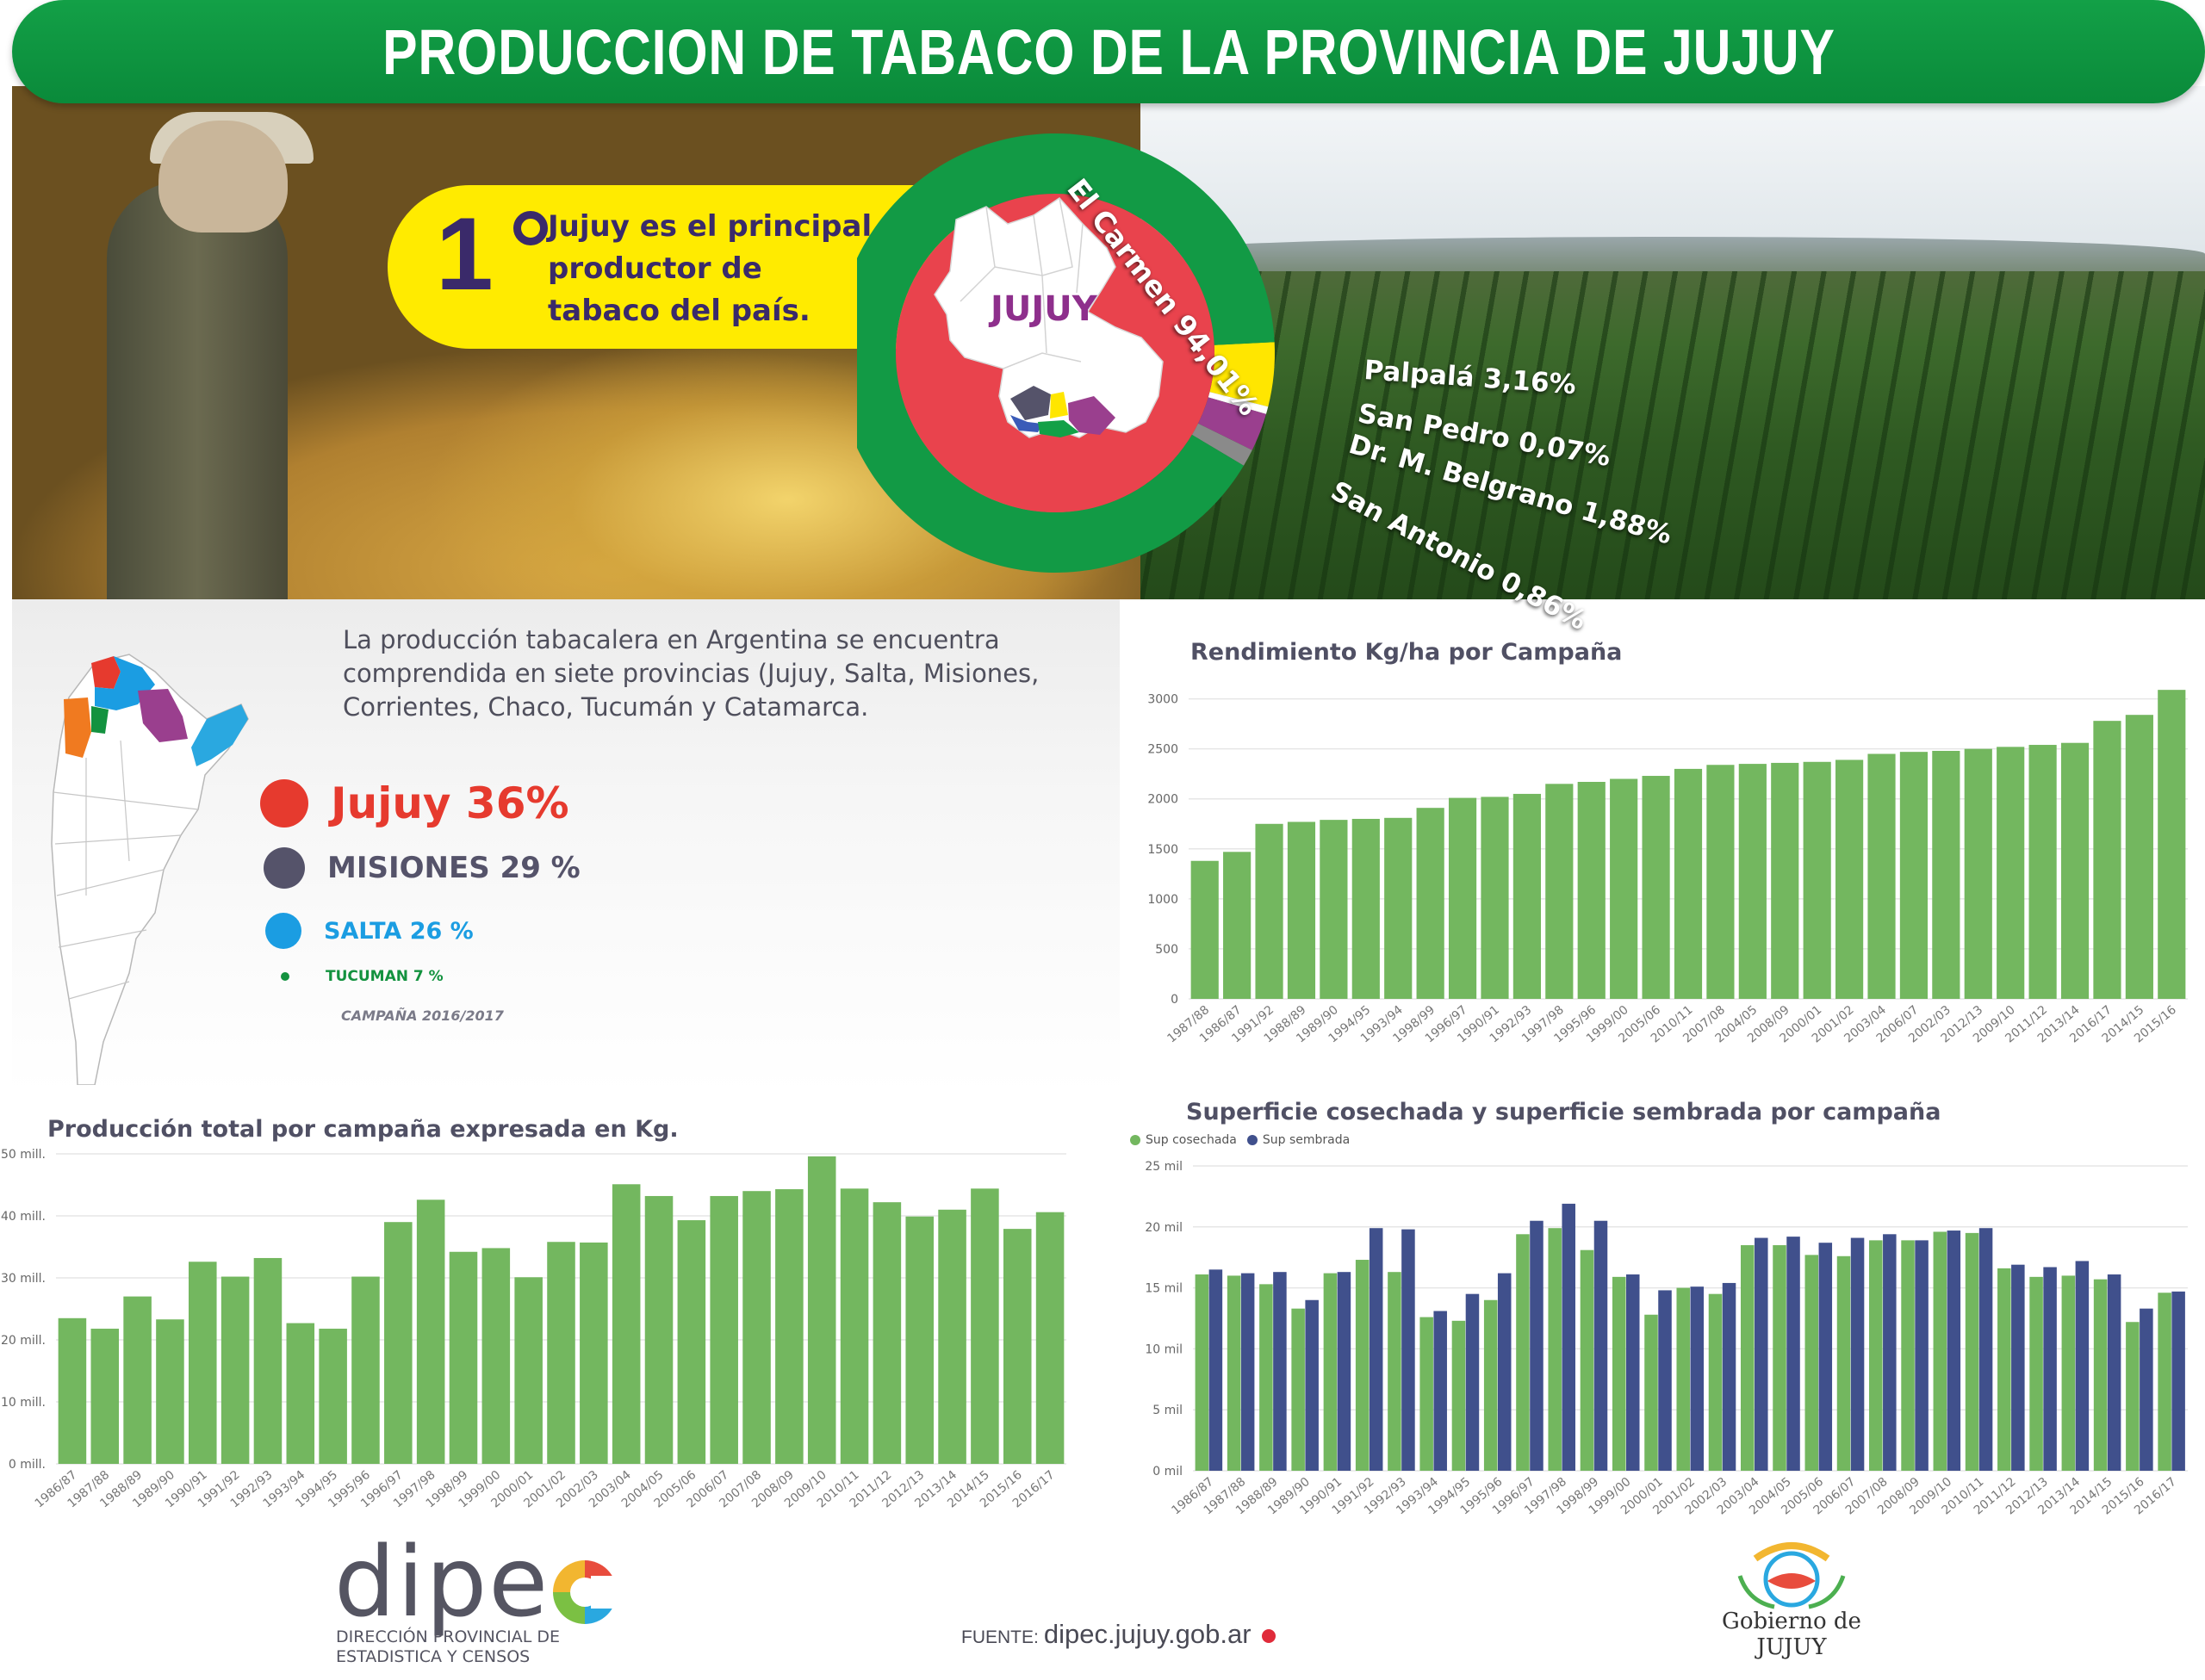 The height and width of the screenshot is (1680, 2205). What do you see at coordinates (1031, 403) in the screenshot?
I see `dept-dr-belgrano` at bounding box center [1031, 403].